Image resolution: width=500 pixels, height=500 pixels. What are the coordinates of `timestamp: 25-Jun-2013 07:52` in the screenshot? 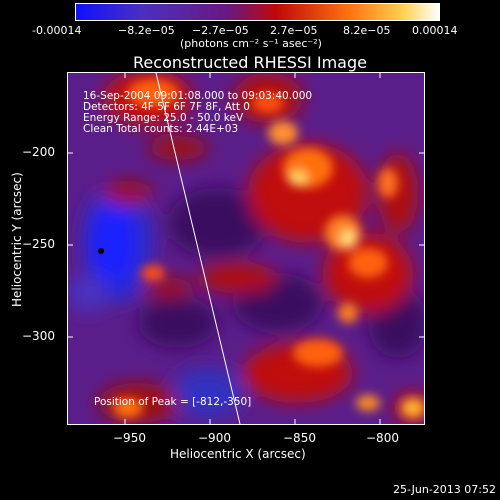 It's located at (444, 489).